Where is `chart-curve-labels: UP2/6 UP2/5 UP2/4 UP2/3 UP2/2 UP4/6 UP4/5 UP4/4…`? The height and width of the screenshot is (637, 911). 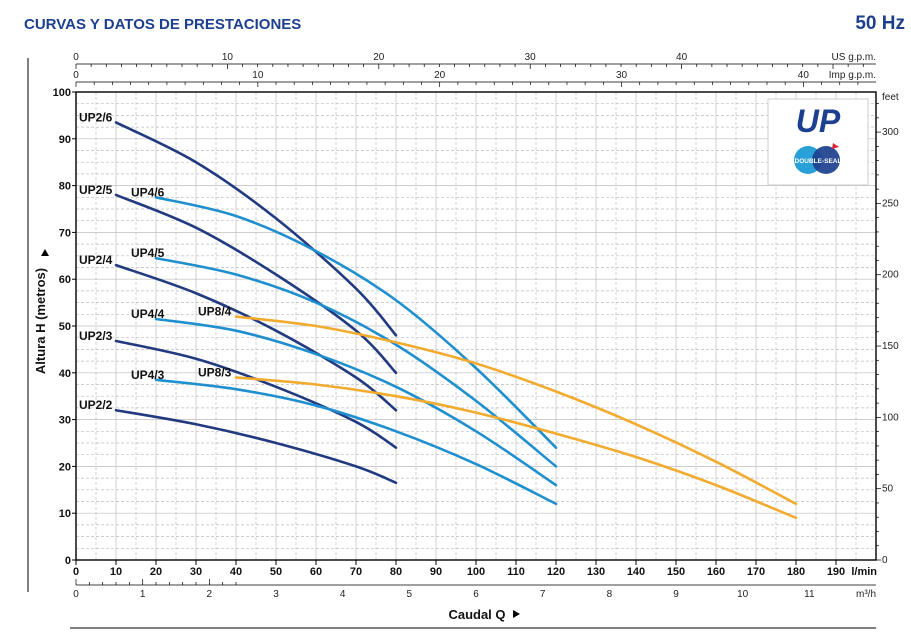
chart-curve-labels: UP2/6 UP2/5 UP2/4 UP2/3 UP2/2 UP4/6 UP4/5 UP4/4… is located at coordinates (155, 261).